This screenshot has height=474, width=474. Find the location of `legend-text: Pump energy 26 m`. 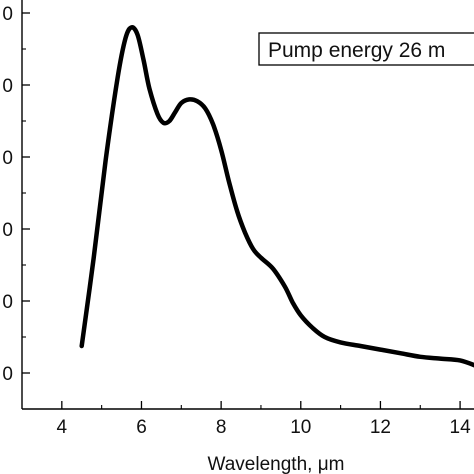

legend-text: Pump energy 26 m is located at coordinates (356, 50).